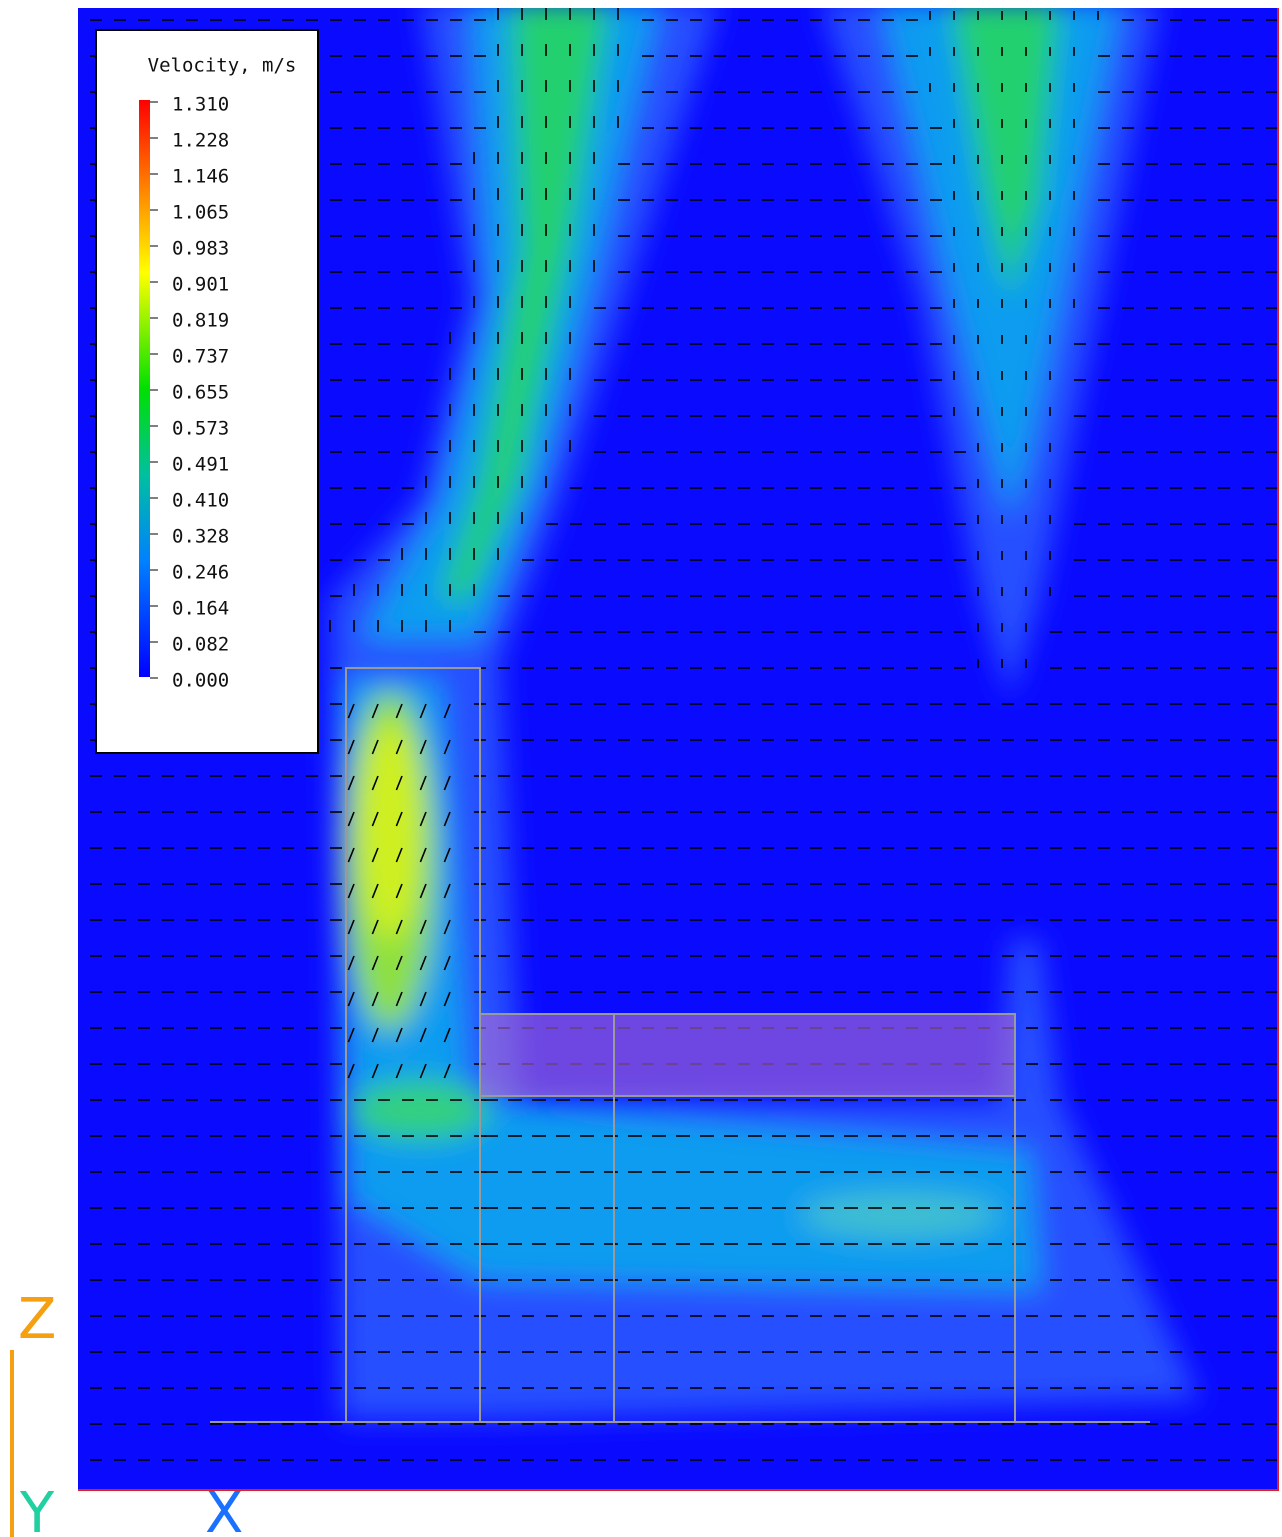 The width and height of the screenshot is (1282, 1537). I want to click on colorbar-label: 0.901, so click(200, 285).